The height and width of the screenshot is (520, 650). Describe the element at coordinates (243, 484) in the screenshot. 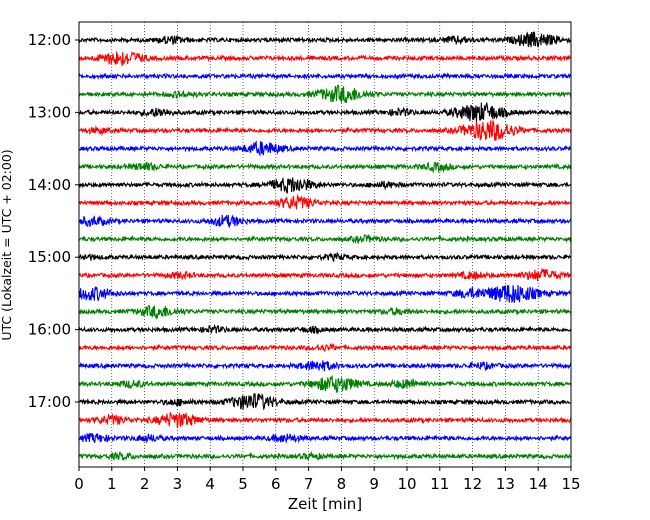

I see `x-tick-label-5: 5` at that location.